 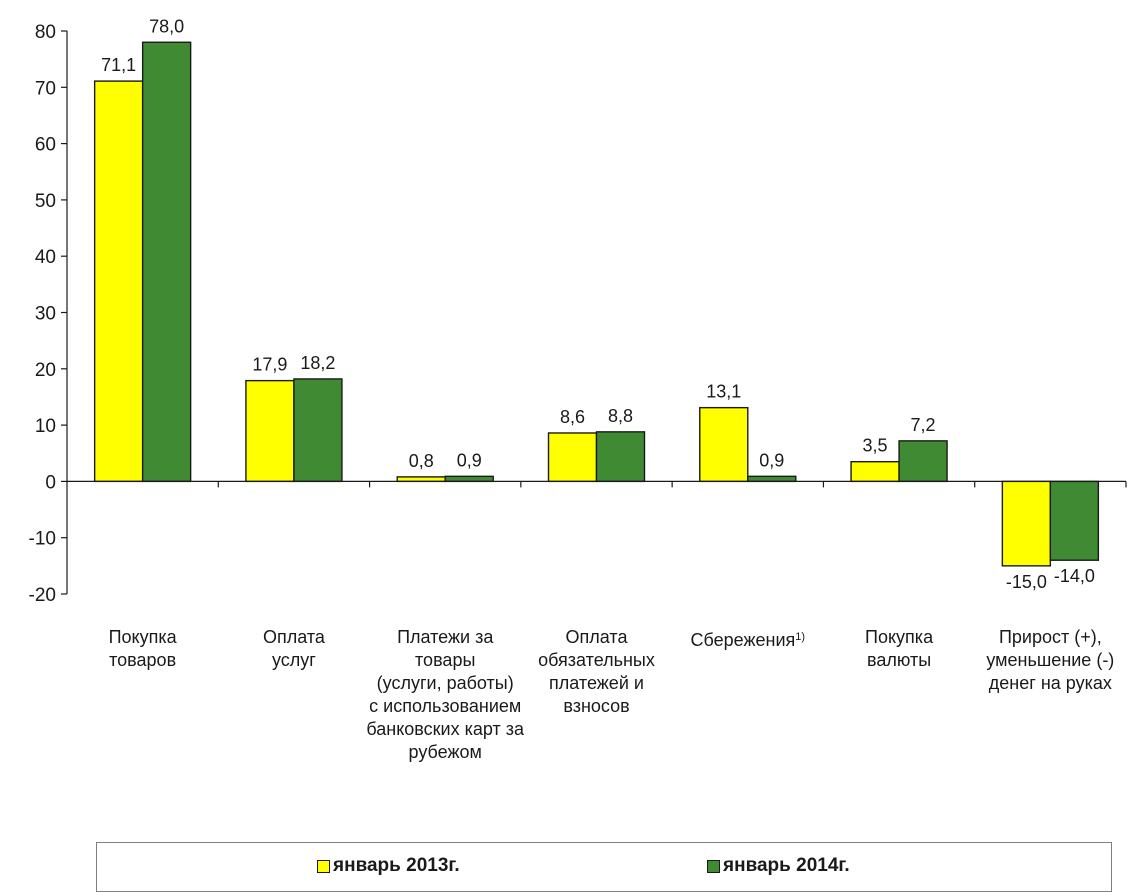 I want to click on category-label: Покупка валюты, so click(x=899, y=649).